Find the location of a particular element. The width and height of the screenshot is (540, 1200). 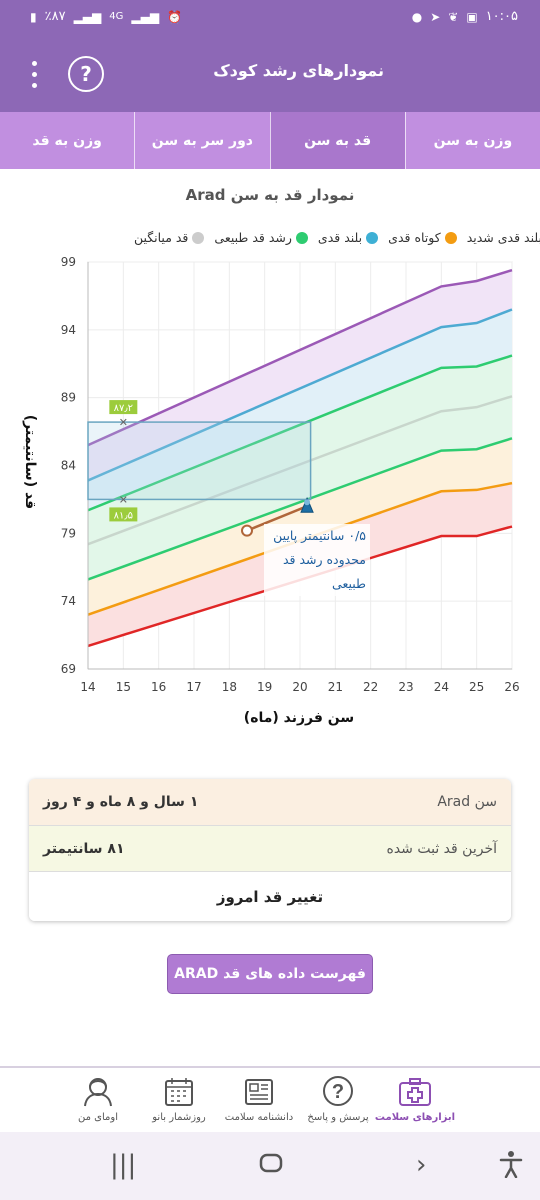

nav-profile: اومای من is located at coordinates (98, 1098).